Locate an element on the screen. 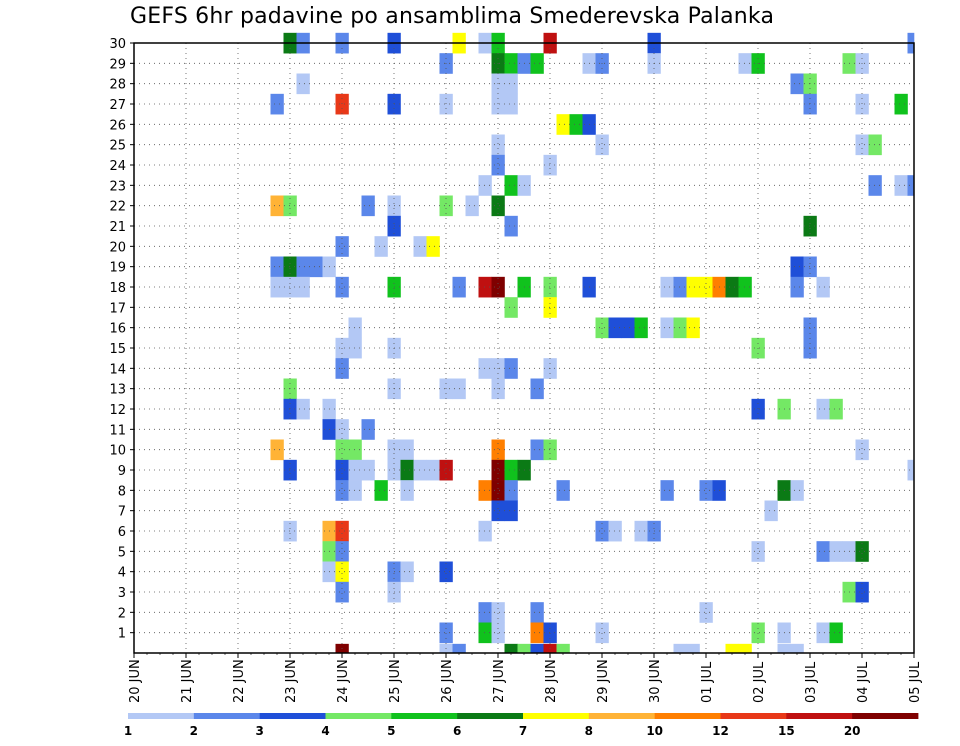 This screenshot has width=960, height=746. y-tick-label: 3 is located at coordinates (122, 593).